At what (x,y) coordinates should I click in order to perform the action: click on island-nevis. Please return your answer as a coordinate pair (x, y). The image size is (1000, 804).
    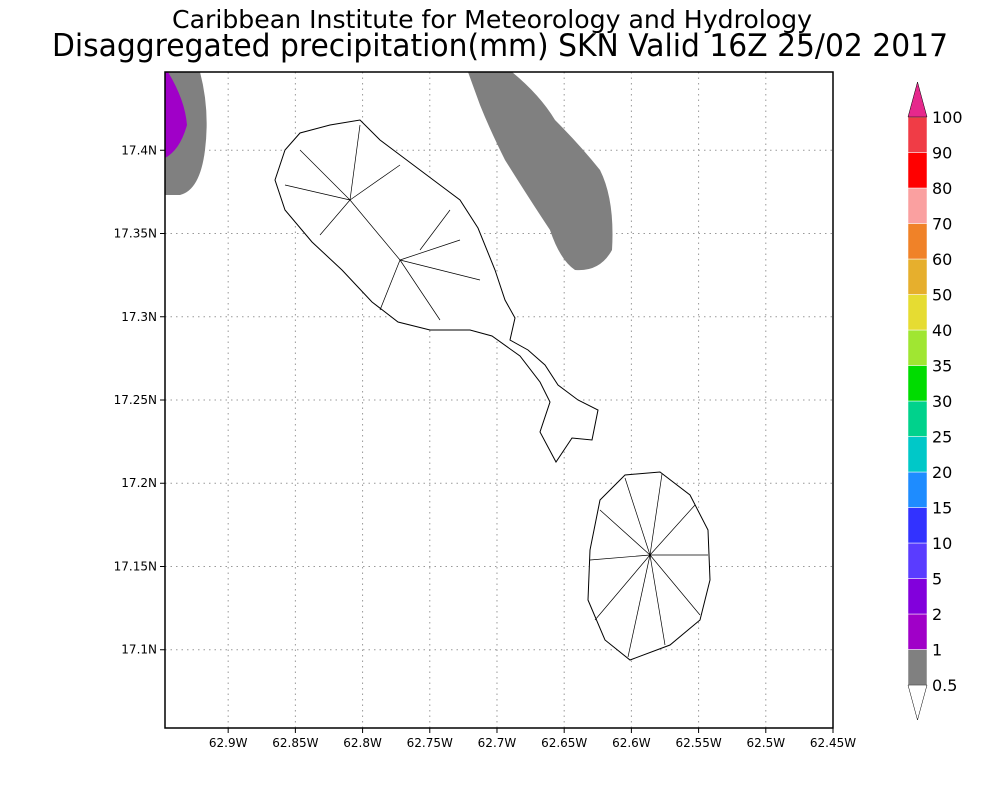
    Looking at the image, I should click on (649, 566).